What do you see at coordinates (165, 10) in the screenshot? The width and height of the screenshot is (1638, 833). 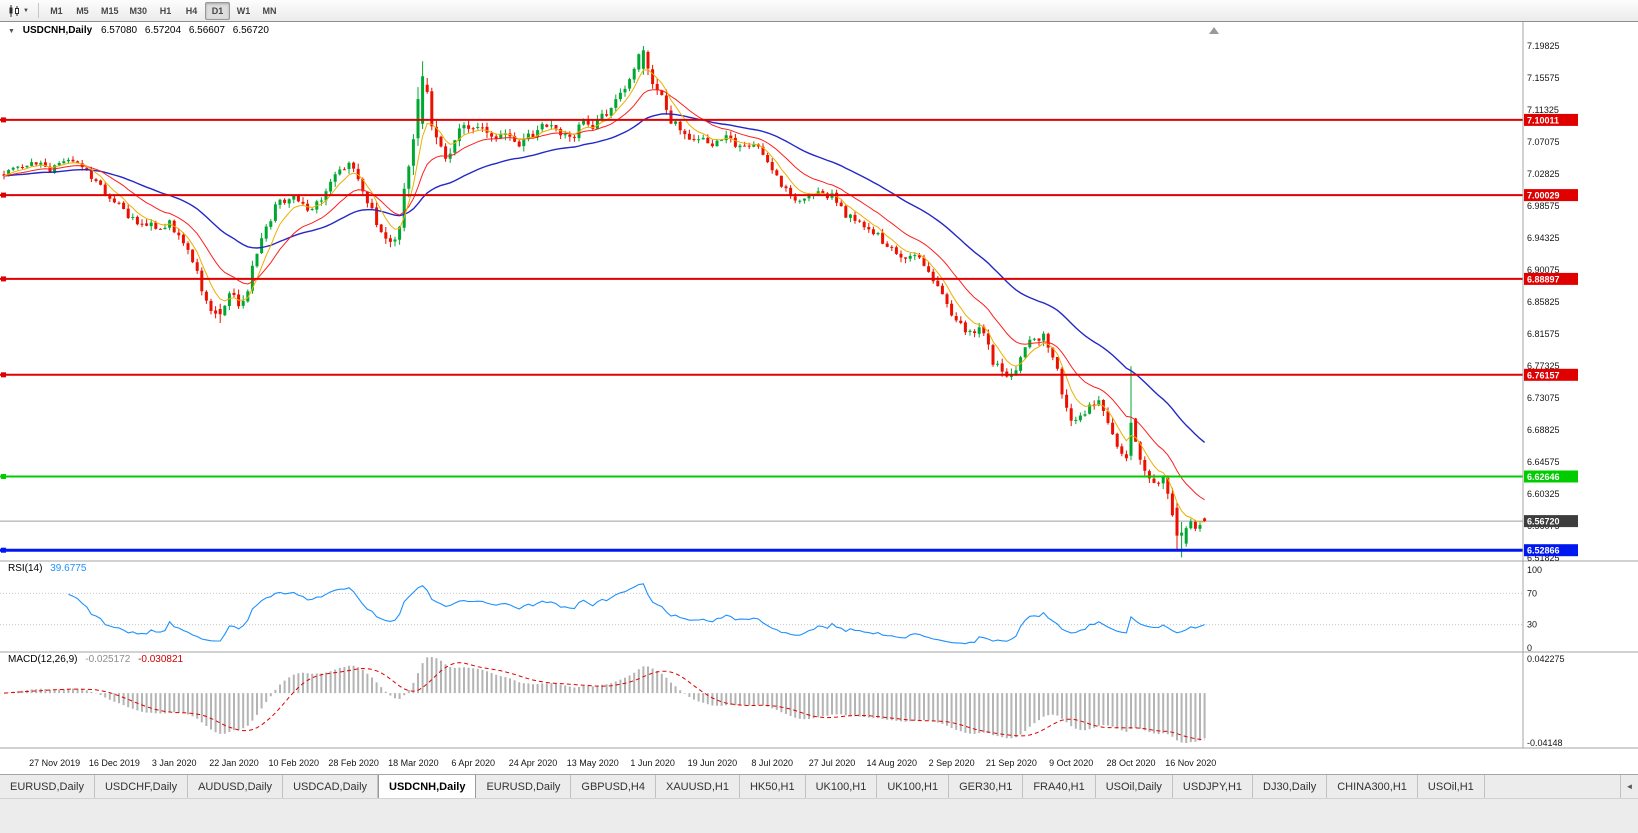 I see `timeframe-button-h1: H1` at bounding box center [165, 10].